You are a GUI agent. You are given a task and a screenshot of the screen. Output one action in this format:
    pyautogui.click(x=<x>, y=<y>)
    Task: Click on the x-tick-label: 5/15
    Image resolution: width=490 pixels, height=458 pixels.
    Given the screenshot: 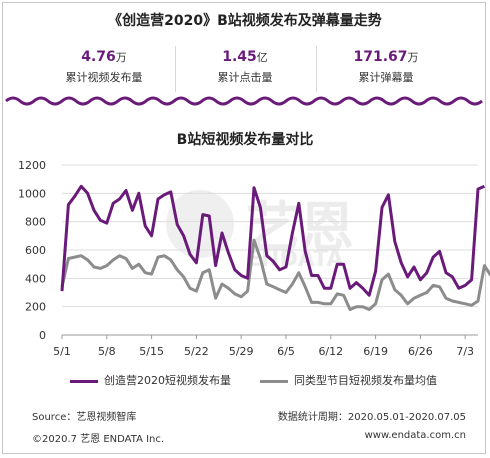 What is the action you would take?
    pyautogui.click(x=151, y=351)
    